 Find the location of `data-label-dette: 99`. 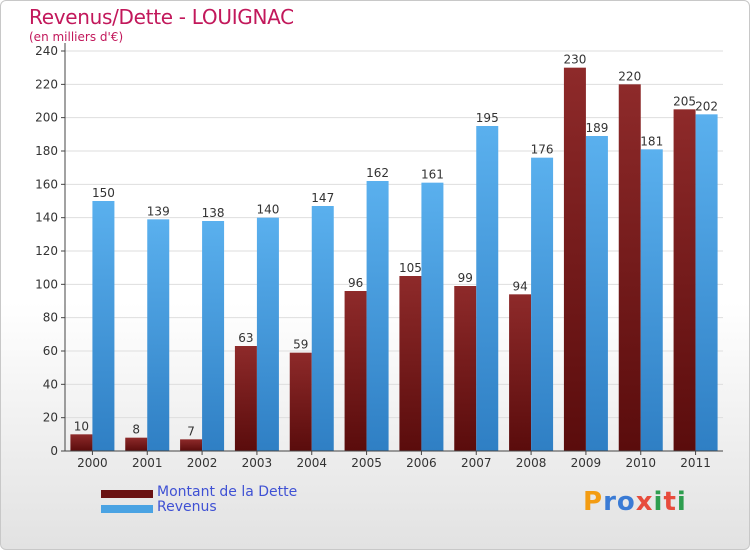

data-label-dette: 99 is located at coordinates (465, 278).